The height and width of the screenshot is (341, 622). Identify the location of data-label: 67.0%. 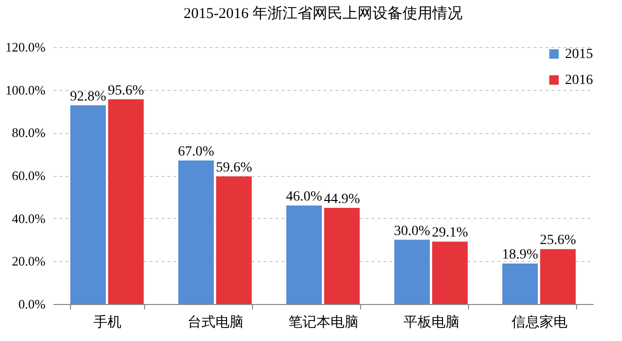
(196, 152).